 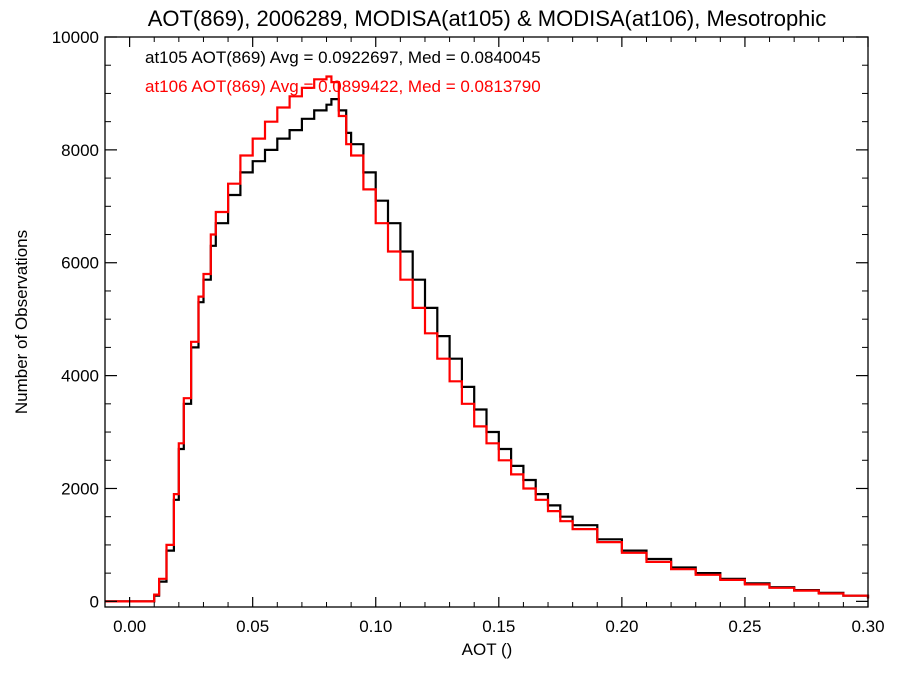 I want to click on x-tick-label: 0.15, so click(x=498, y=626).